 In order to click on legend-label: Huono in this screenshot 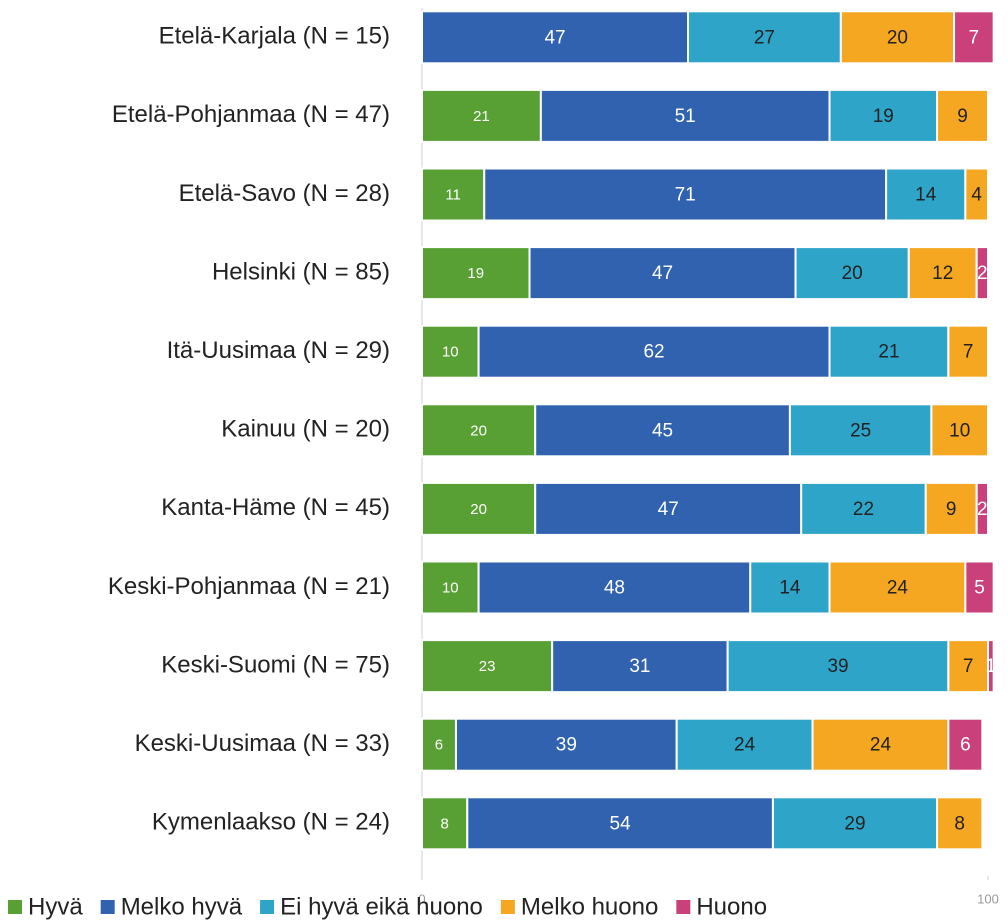, I will do `click(731, 906)`.